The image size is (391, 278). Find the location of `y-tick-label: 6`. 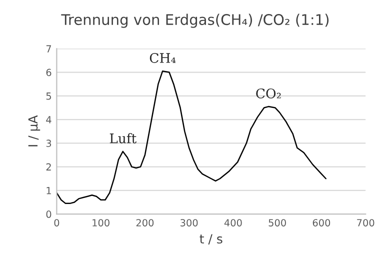

y-tick-label: 6 is located at coordinates (49, 72).